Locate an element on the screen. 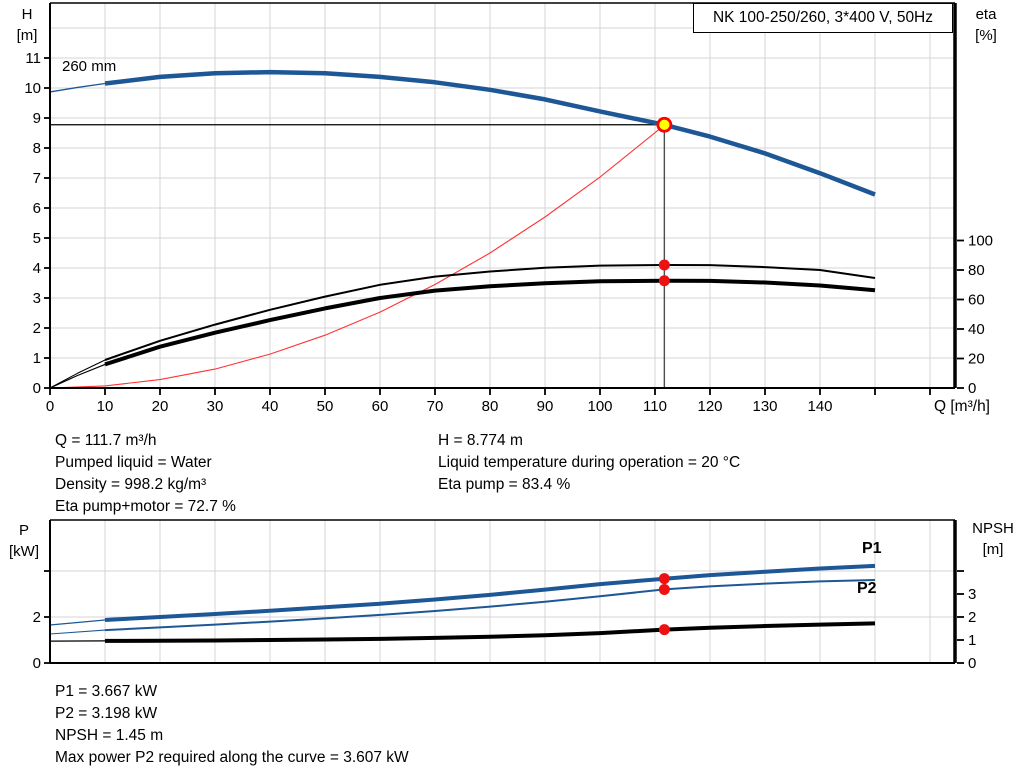 The height and width of the screenshot is (781, 1024). eta-tick-label: 20 is located at coordinates (976, 359).